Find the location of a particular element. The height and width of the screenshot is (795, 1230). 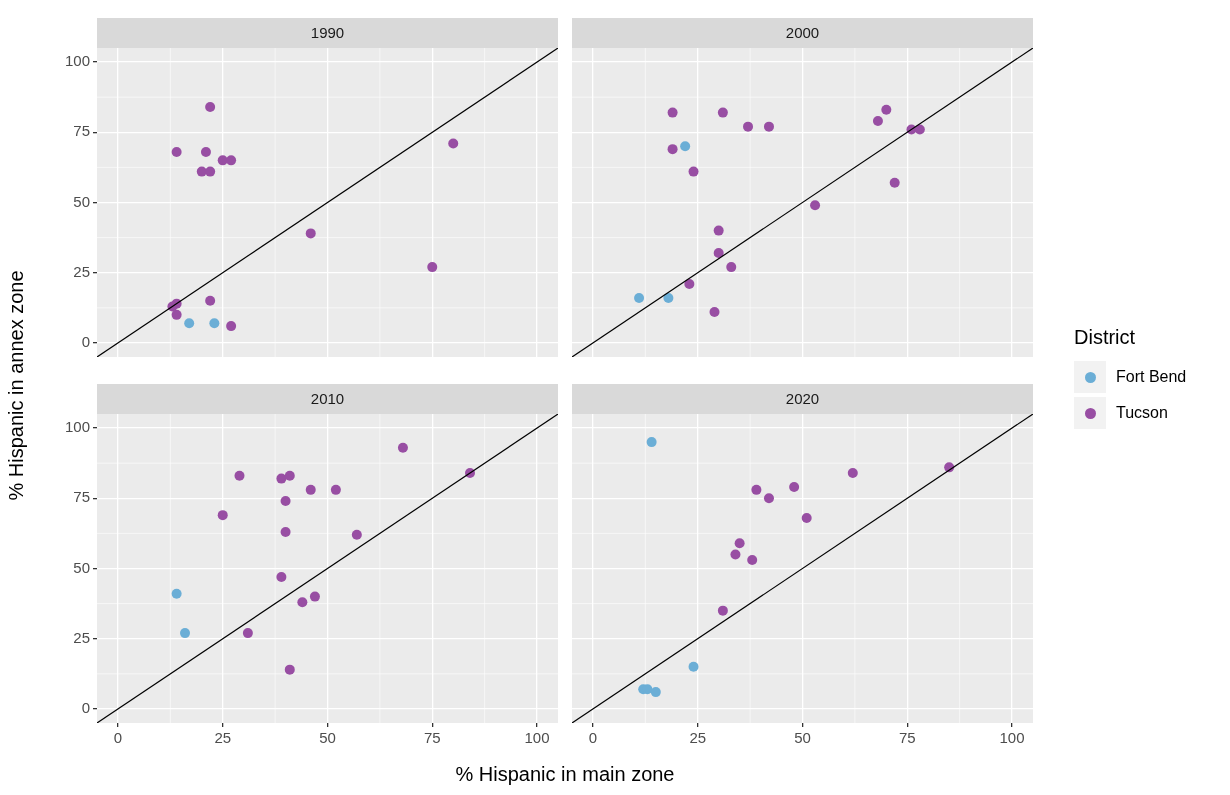

chart-title: 2000 is located at coordinates (802, 33).